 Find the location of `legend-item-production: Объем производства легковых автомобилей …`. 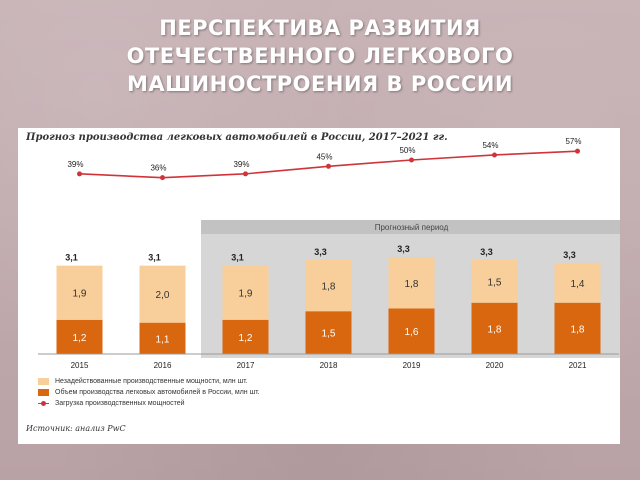

legend-item-production: Объем производства легковых автомобилей … is located at coordinates (149, 392).